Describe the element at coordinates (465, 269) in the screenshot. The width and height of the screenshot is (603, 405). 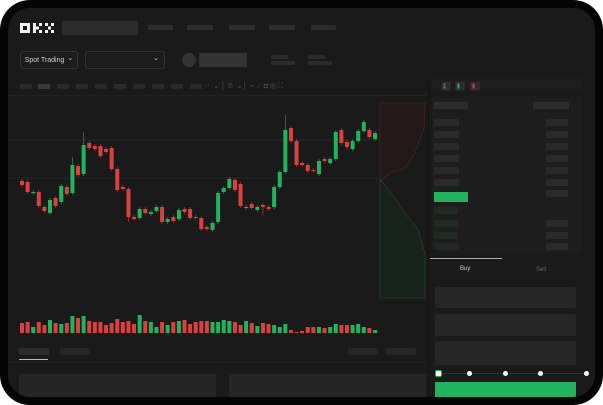
I see `tab-buy: Buy` at that location.